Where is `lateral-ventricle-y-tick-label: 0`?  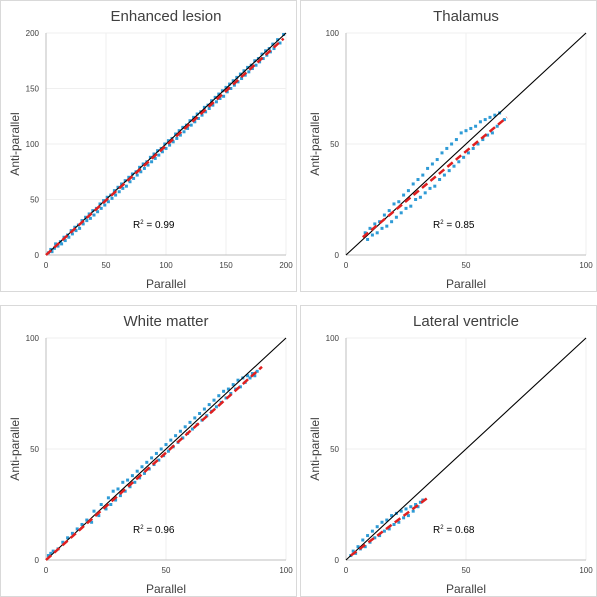
lateral-ventricle-y-tick-label: 0 is located at coordinates (337, 560).